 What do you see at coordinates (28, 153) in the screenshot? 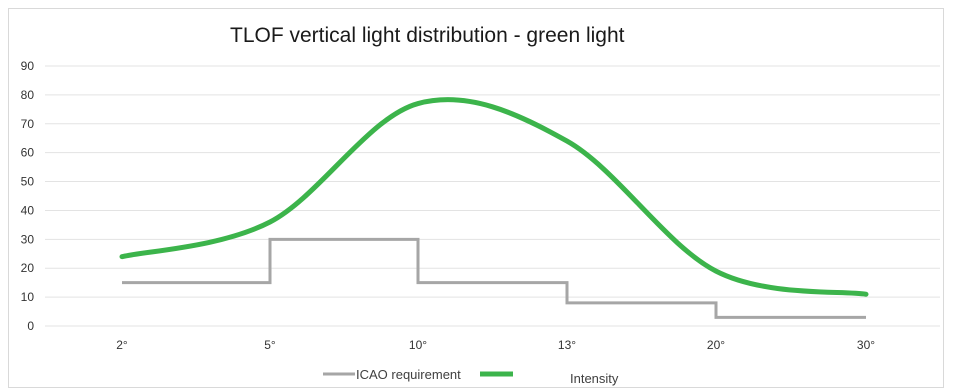
I see `y-tick-label: 60` at bounding box center [28, 153].